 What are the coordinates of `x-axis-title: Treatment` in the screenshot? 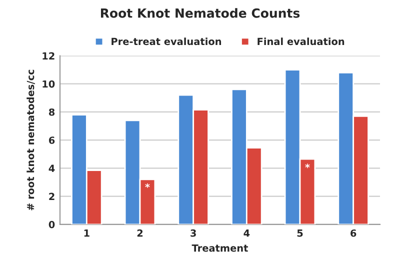 It's located at (220, 248).